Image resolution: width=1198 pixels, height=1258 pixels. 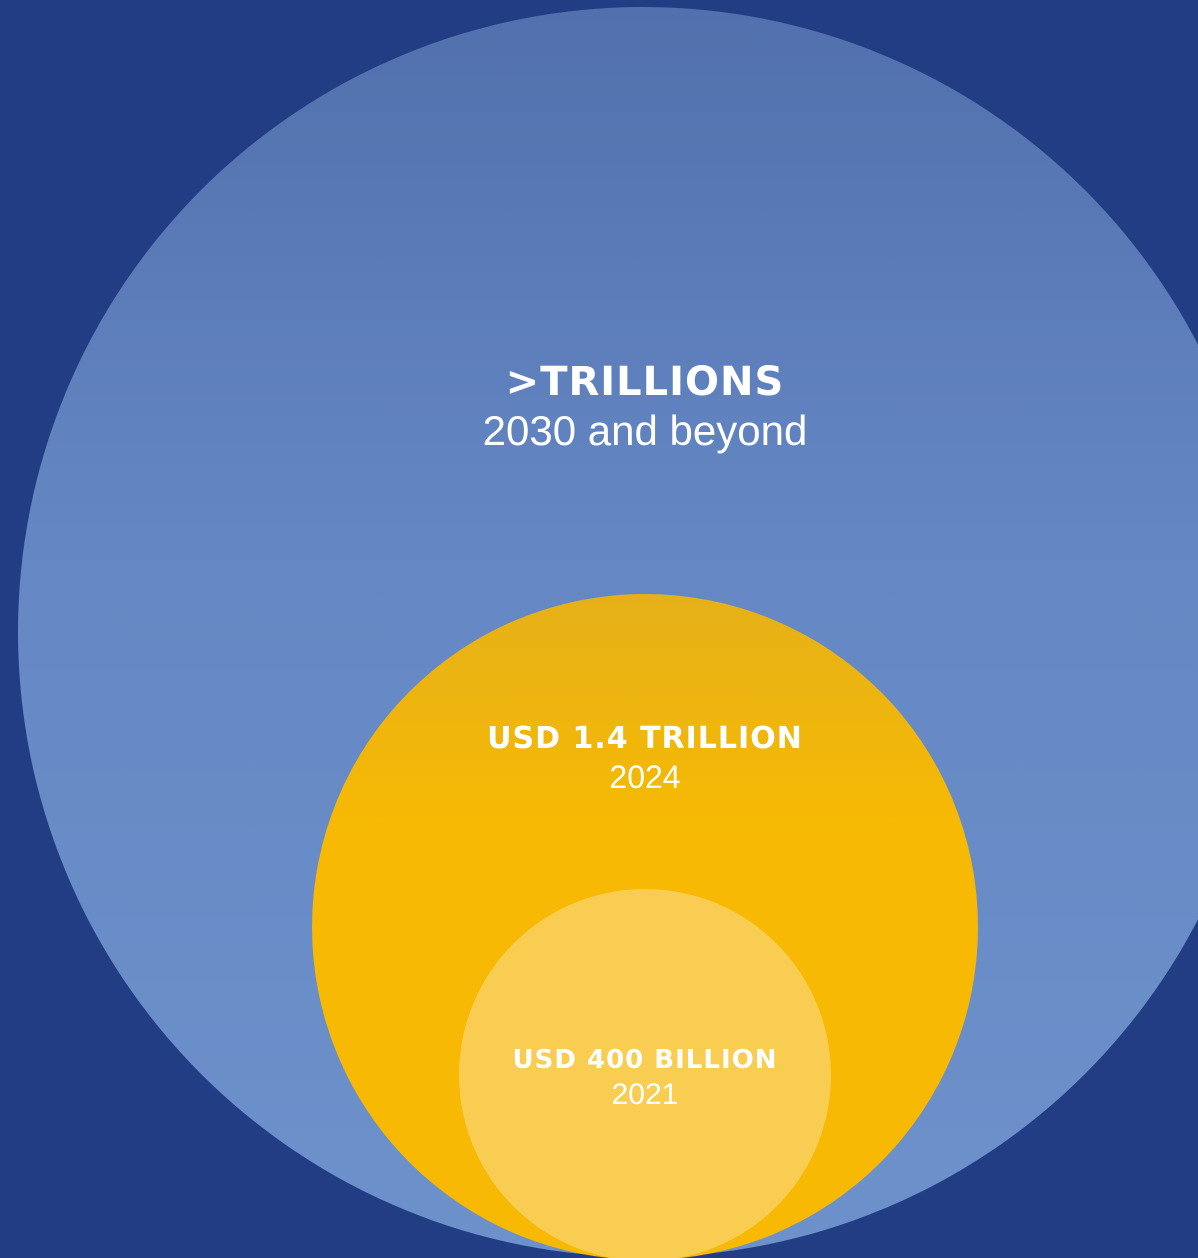 I want to click on value-label: >Trillions, so click(x=645, y=382).